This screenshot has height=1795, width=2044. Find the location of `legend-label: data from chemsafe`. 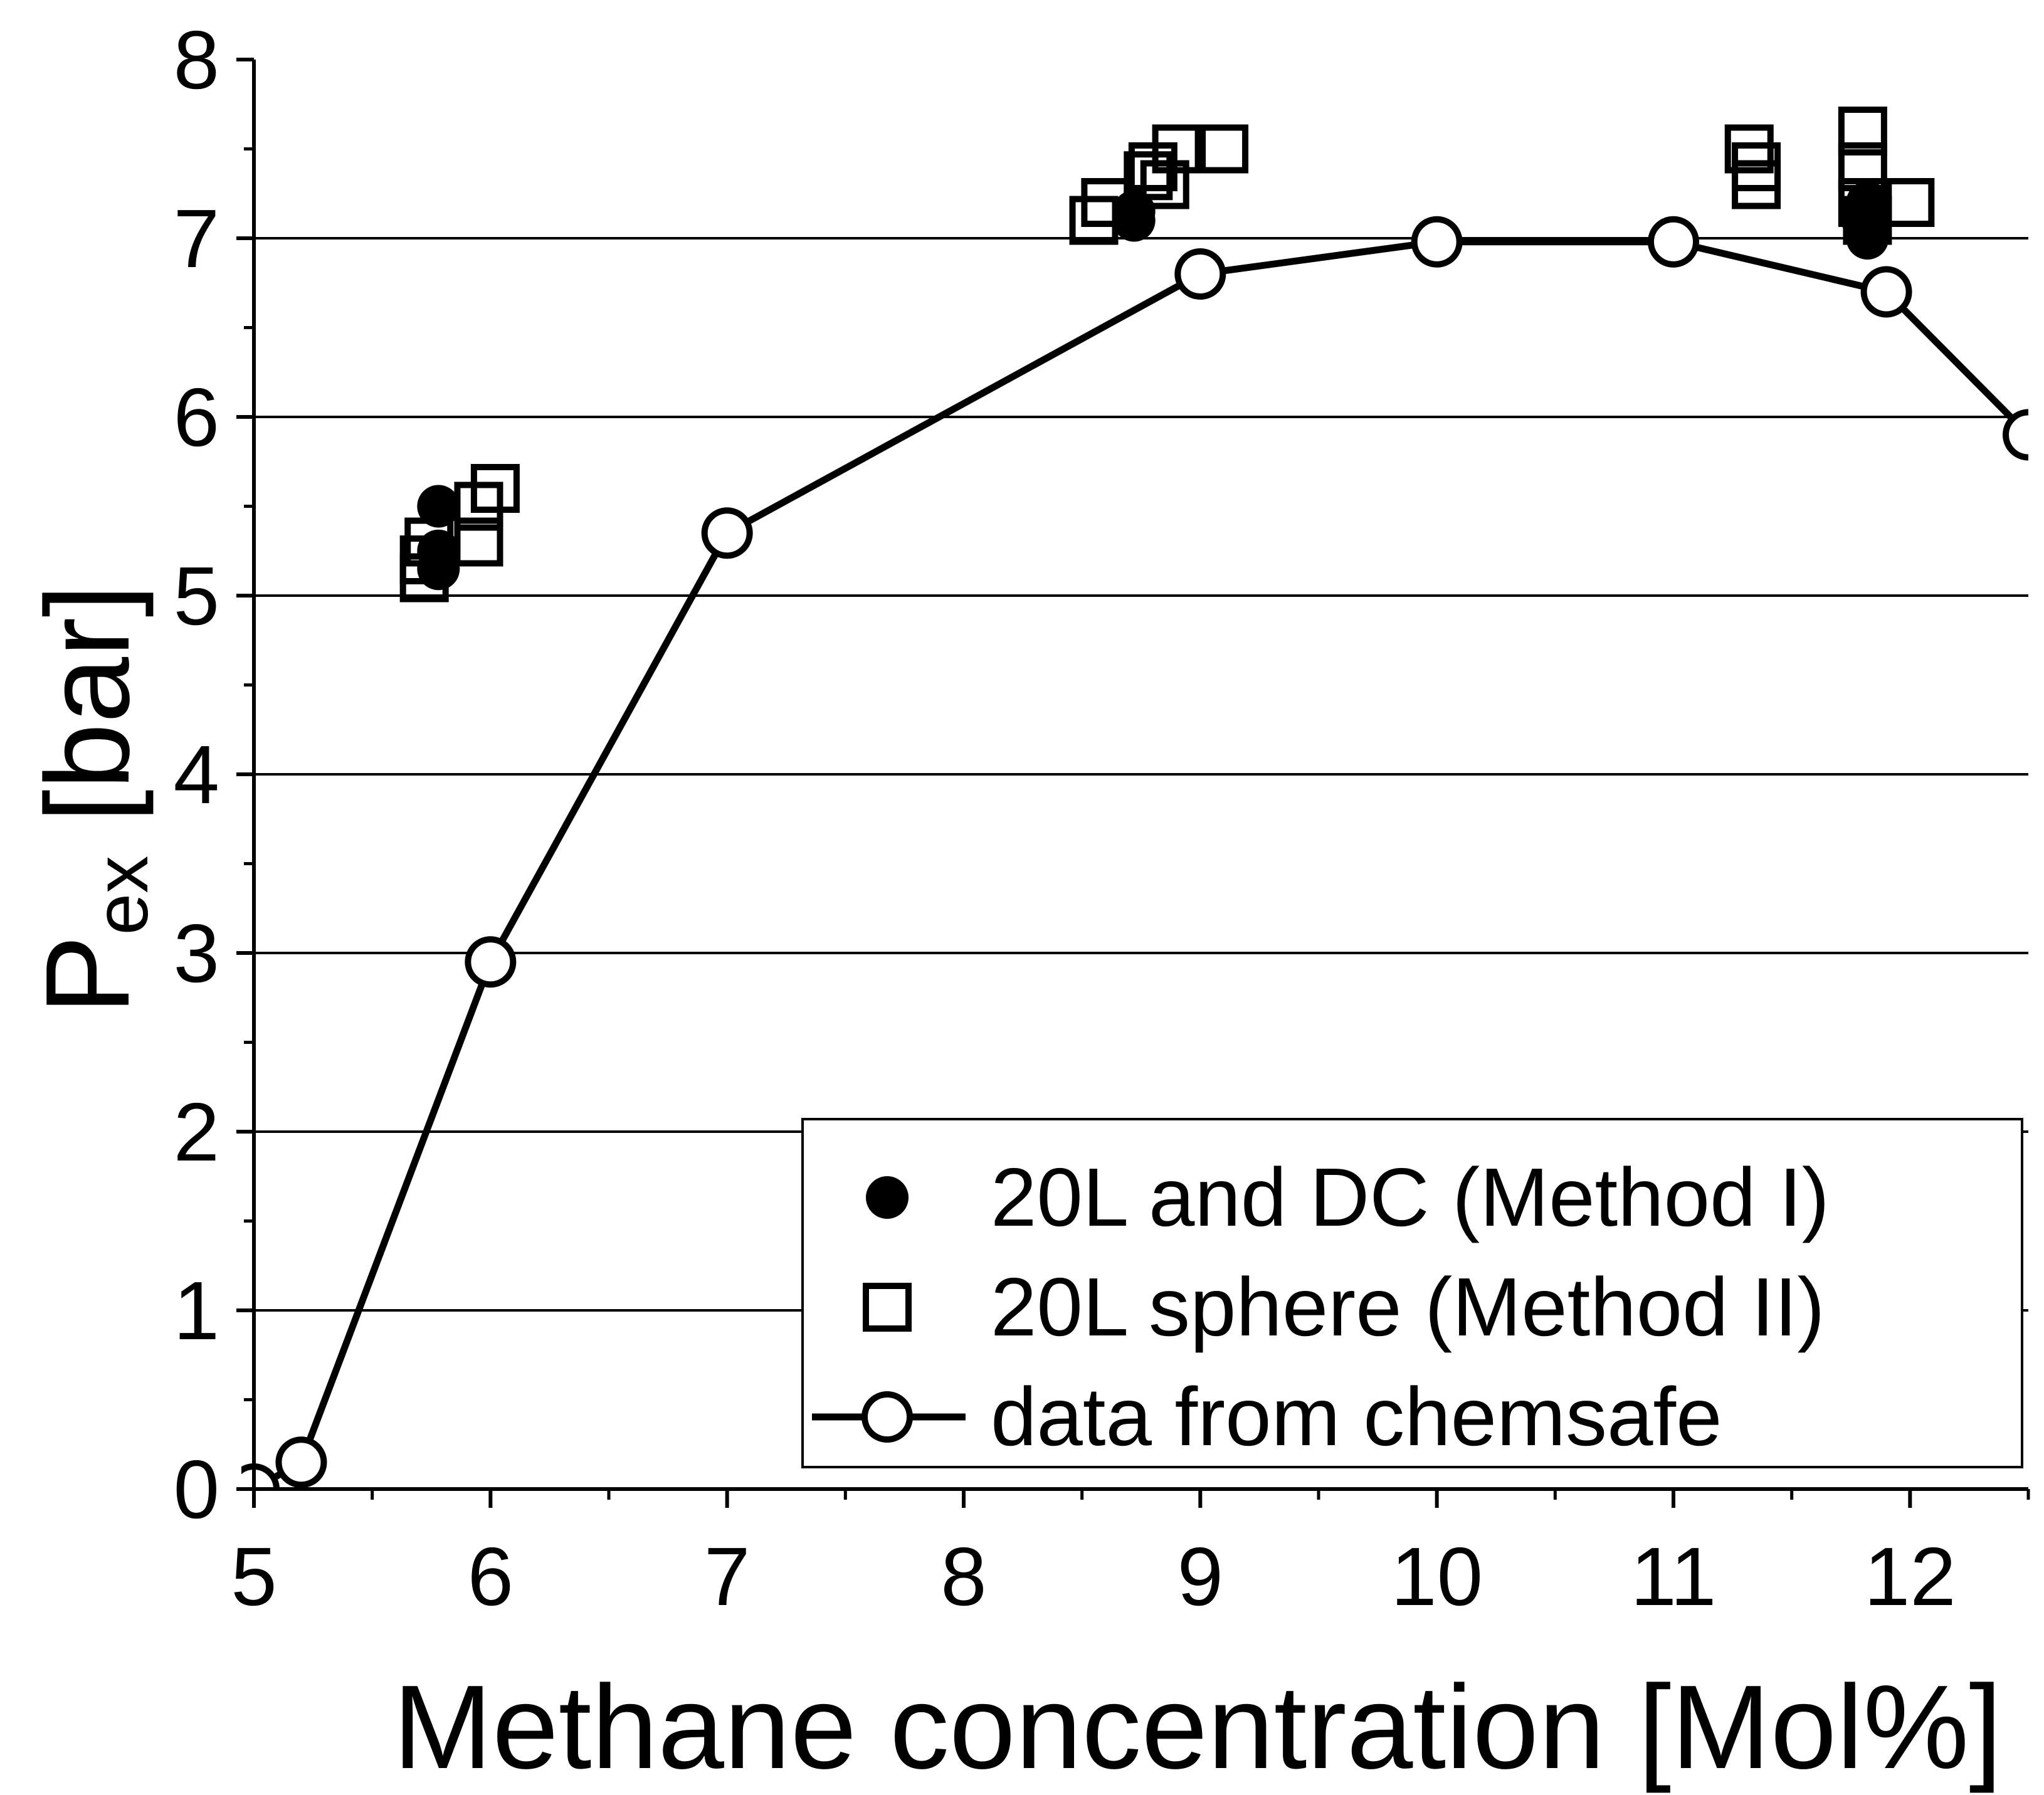

legend-label: data from chemsafe is located at coordinates (1356, 1417).